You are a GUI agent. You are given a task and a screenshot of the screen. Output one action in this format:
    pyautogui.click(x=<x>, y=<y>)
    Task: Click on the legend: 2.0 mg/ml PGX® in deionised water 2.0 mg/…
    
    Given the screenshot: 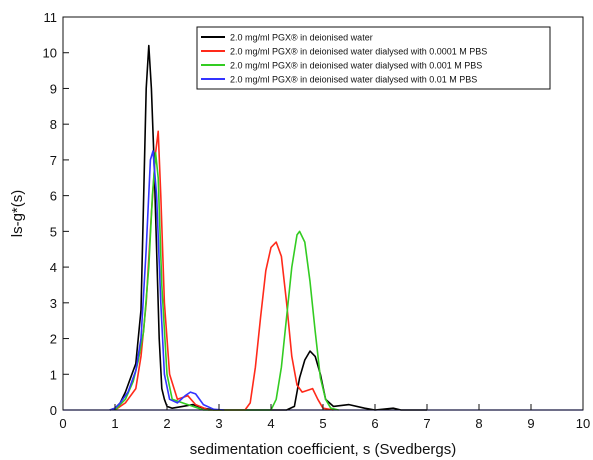 What is the action you would take?
    pyautogui.click(x=373, y=58)
    